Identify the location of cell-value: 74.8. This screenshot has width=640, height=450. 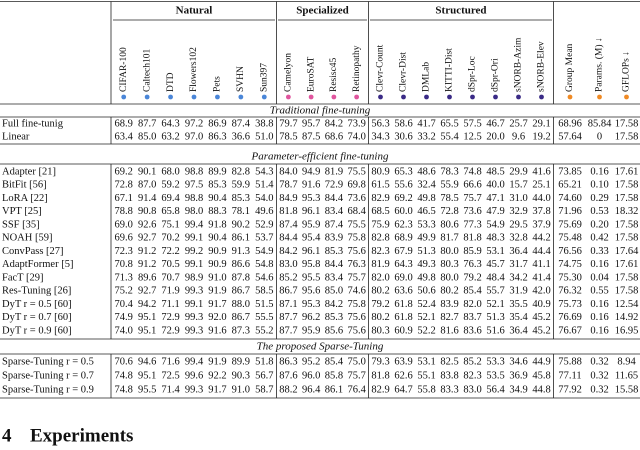
(124, 375).